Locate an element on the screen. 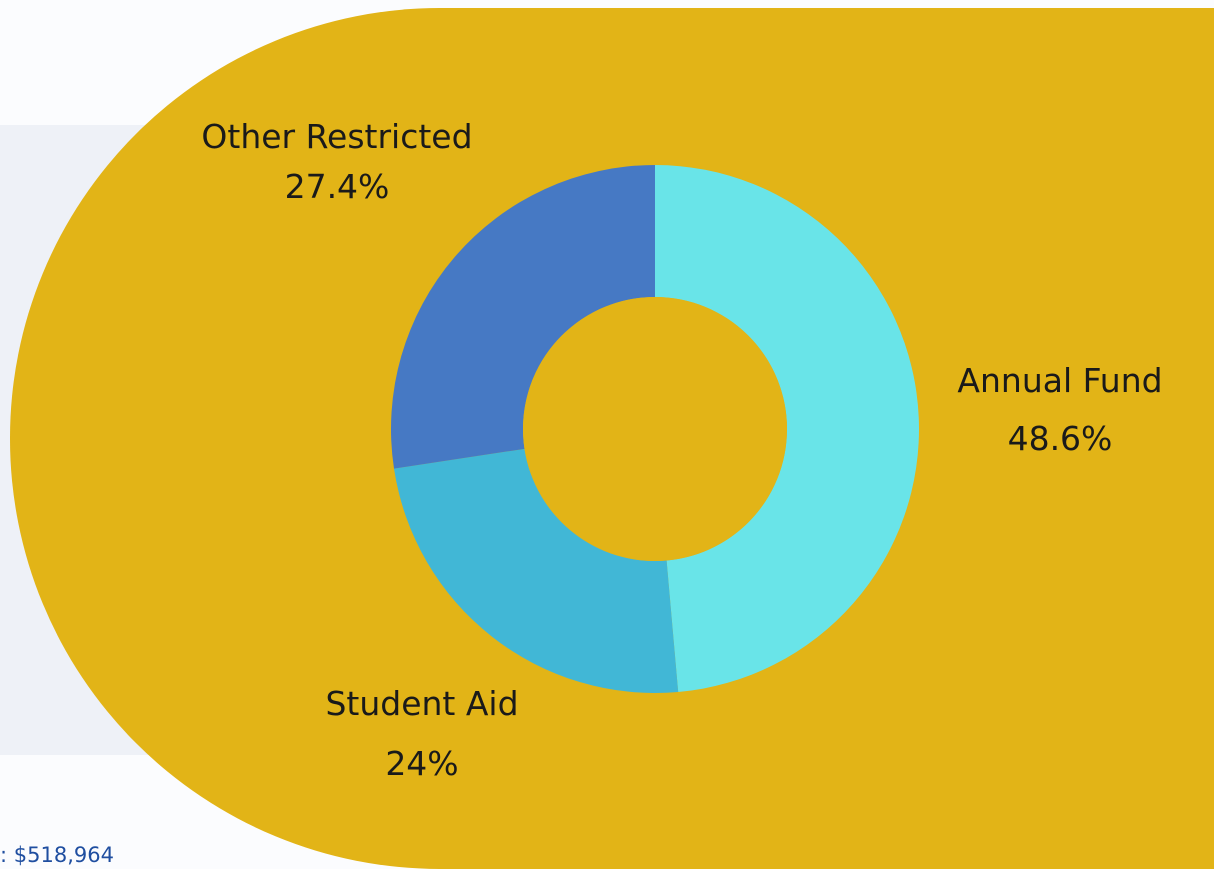  slice-name-label: Annual Fund is located at coordinates (1059, 380).